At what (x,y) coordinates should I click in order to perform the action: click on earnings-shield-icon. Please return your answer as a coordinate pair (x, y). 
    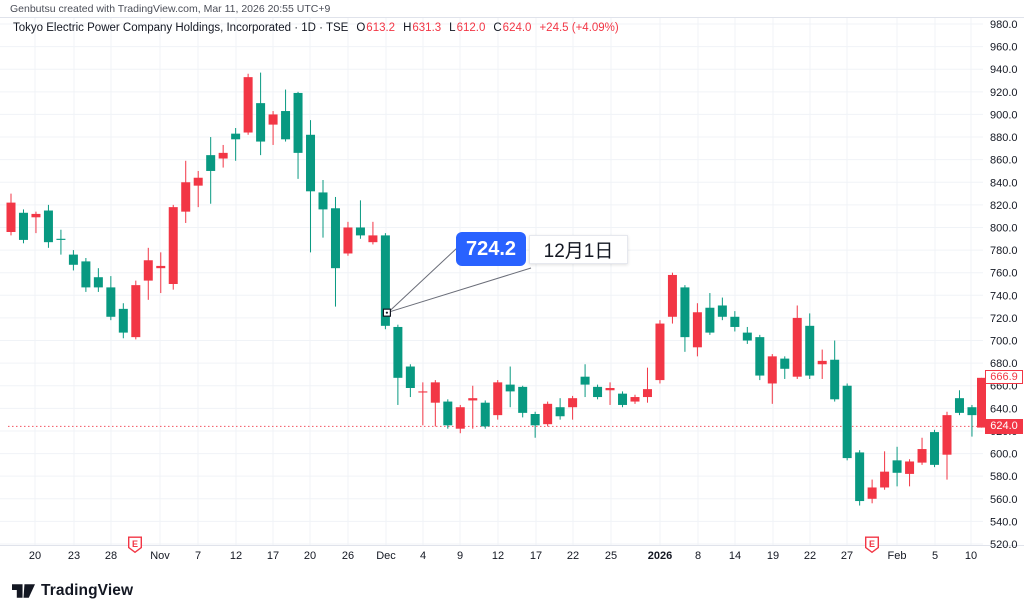
    Looking at the image, I should click on (872, 545).